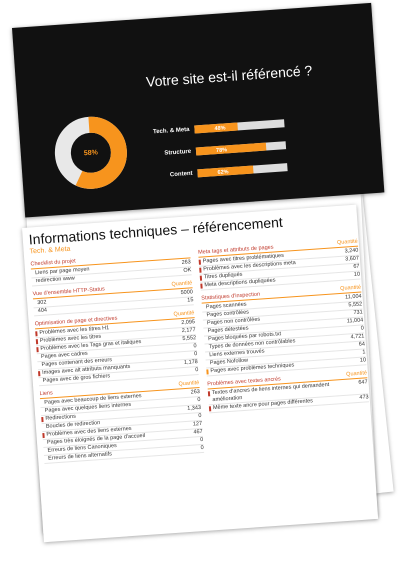  I want to click on bar-label: 48%, so click(220, 128).